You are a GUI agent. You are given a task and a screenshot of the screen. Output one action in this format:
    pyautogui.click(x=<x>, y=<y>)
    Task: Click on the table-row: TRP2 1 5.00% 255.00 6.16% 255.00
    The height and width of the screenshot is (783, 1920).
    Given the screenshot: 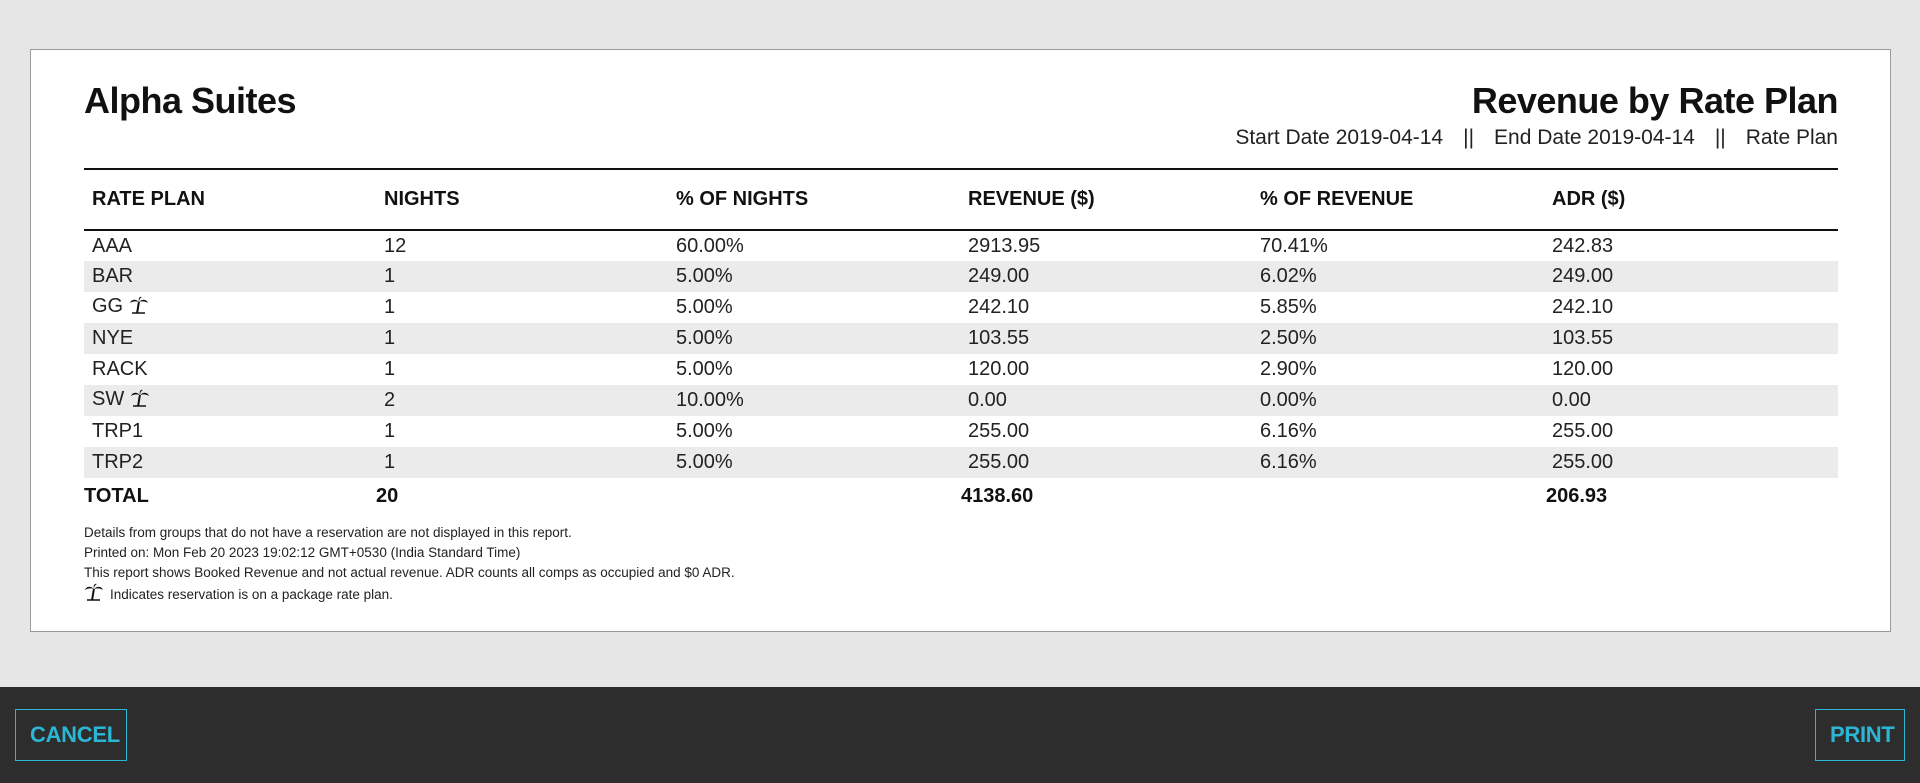 What is the action you would take?
    pyautogui.click(x=961, y=462)
    